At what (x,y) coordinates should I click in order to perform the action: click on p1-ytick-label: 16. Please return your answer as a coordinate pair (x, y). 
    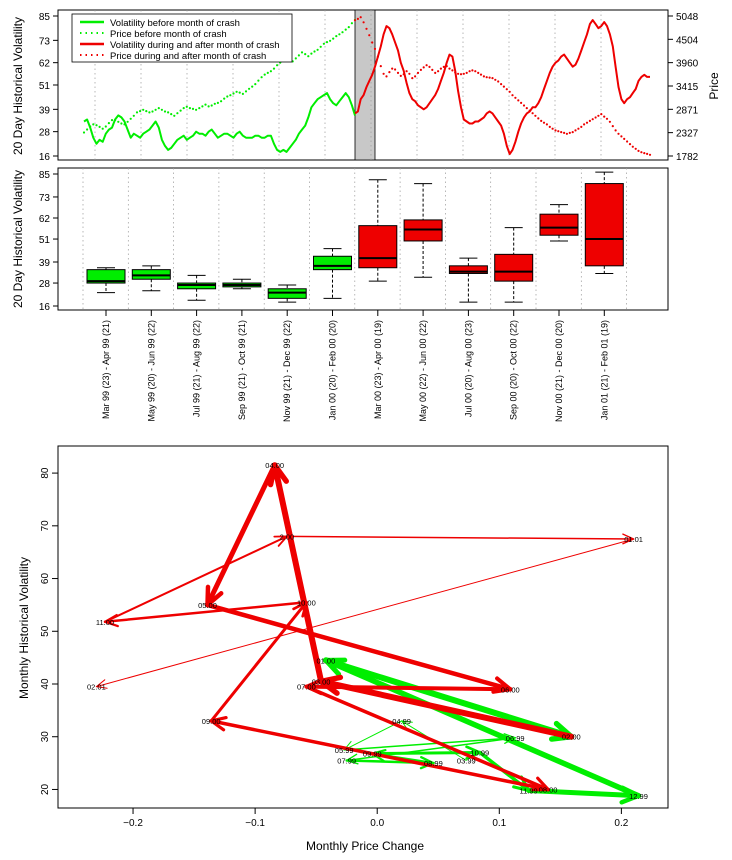
    Looking at the image, I should click on (45, 157).